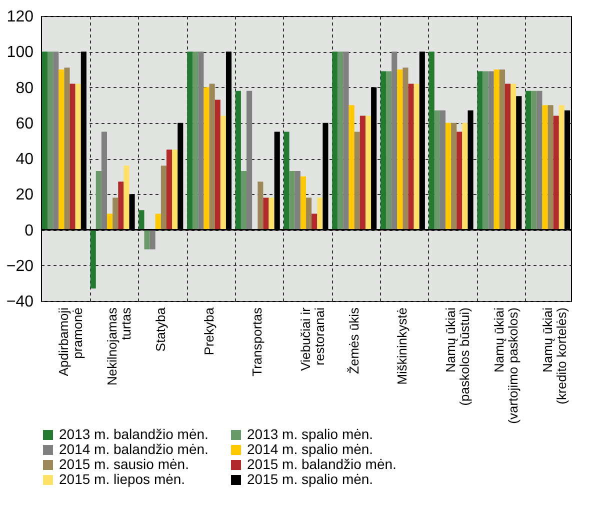  Describe the element at coordinates (20, 266) in the screenshot. I see `y-tick-label: −20` at that location.